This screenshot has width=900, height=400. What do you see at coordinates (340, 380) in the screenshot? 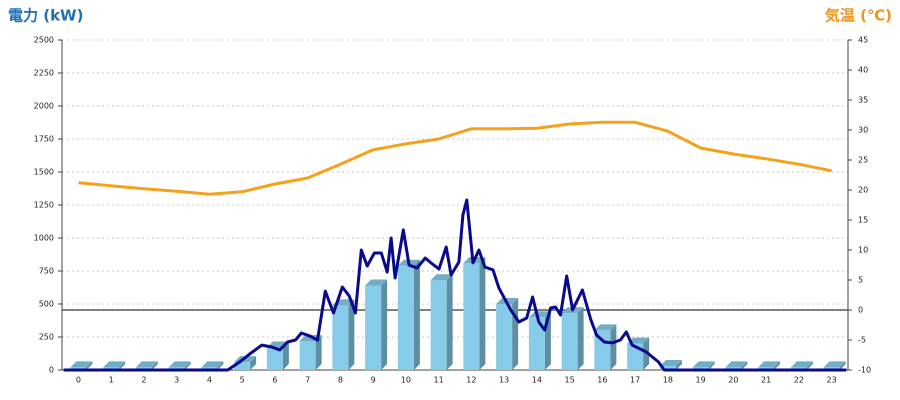
I see `x-tick-label: 8` at bounding box center [340, 380].